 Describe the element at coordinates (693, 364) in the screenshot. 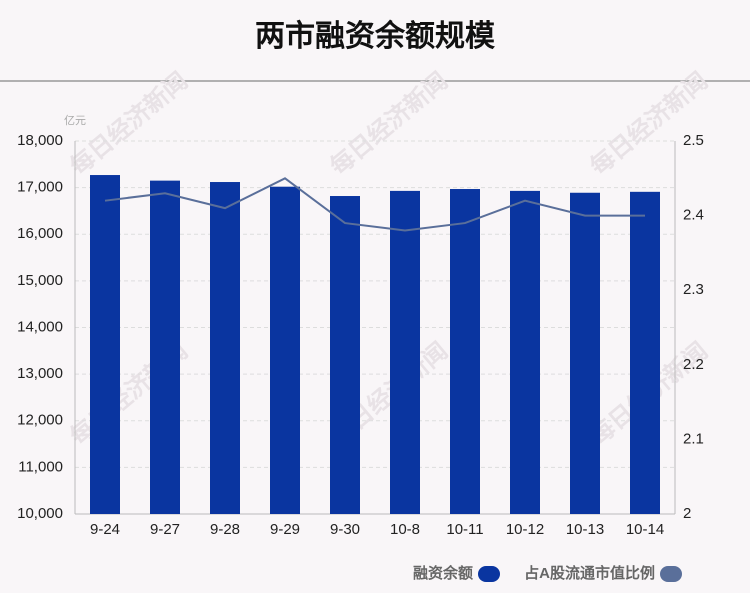

I see `y2-tick-label: 2.2` at that location.